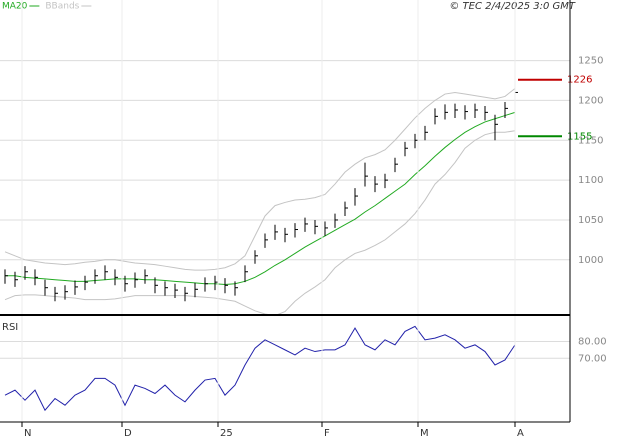 This screenshot has width=627, height=440. What do you see at coordinates (579, 80) in the screenshot?
I see `level-label: 1226` at bounding box center [579, 80].